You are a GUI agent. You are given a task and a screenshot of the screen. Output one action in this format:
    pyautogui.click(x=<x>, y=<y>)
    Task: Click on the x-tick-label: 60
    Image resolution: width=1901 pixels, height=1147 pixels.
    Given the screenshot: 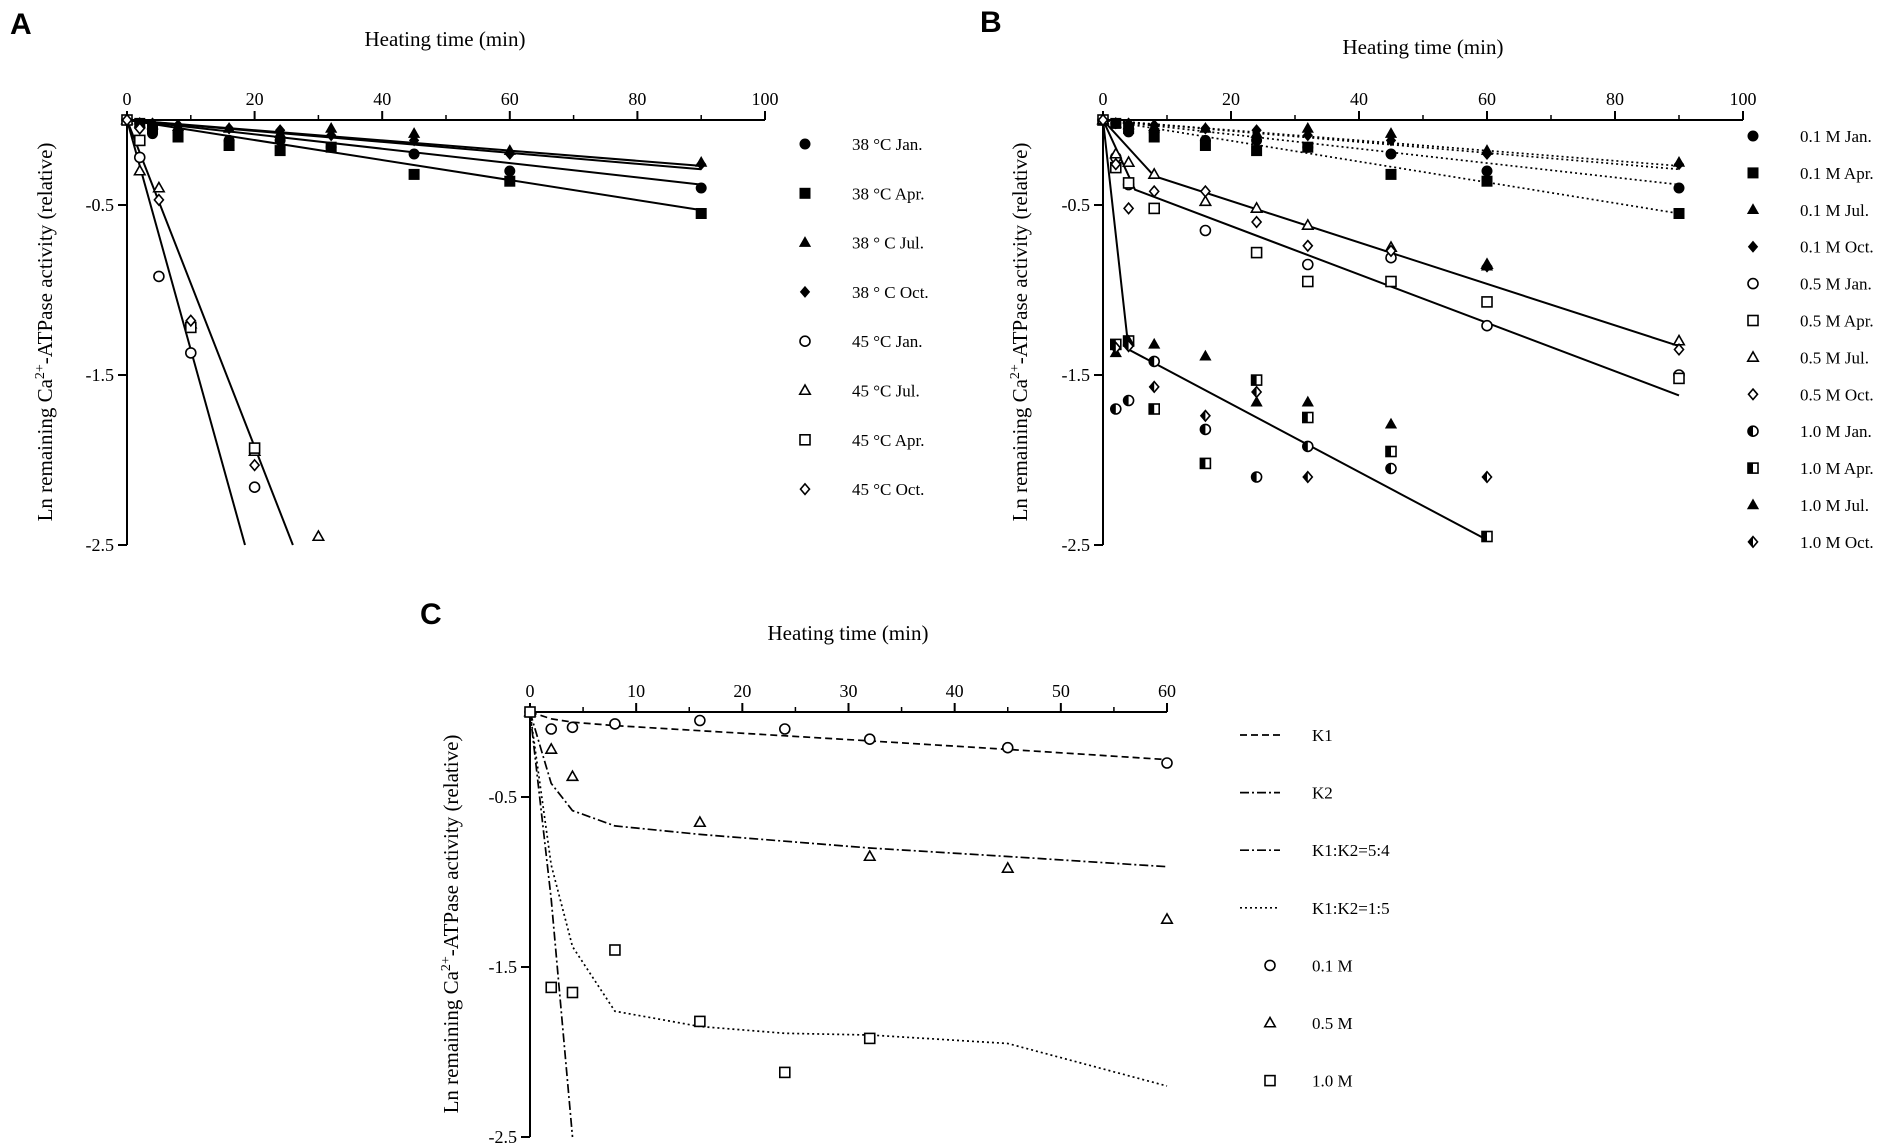 What is the action you would take?
    pyautogui.click(x=1167, y=691)
    